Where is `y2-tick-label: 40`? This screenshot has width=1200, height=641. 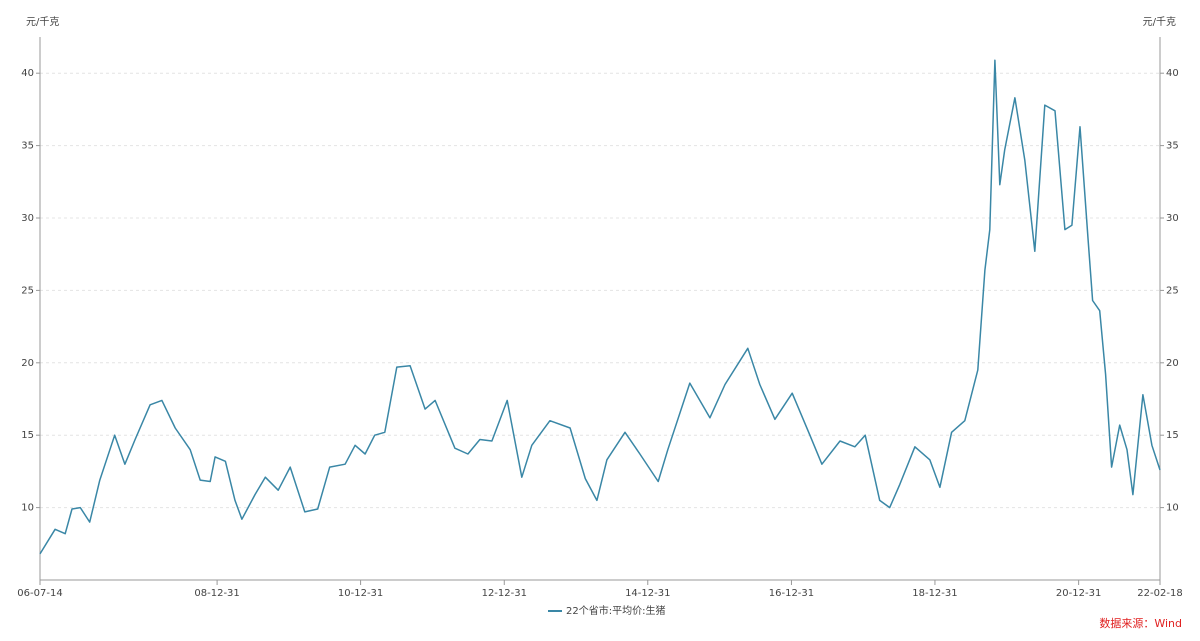 y2-tick-label: 40 is located at coordinates (1172, 73).